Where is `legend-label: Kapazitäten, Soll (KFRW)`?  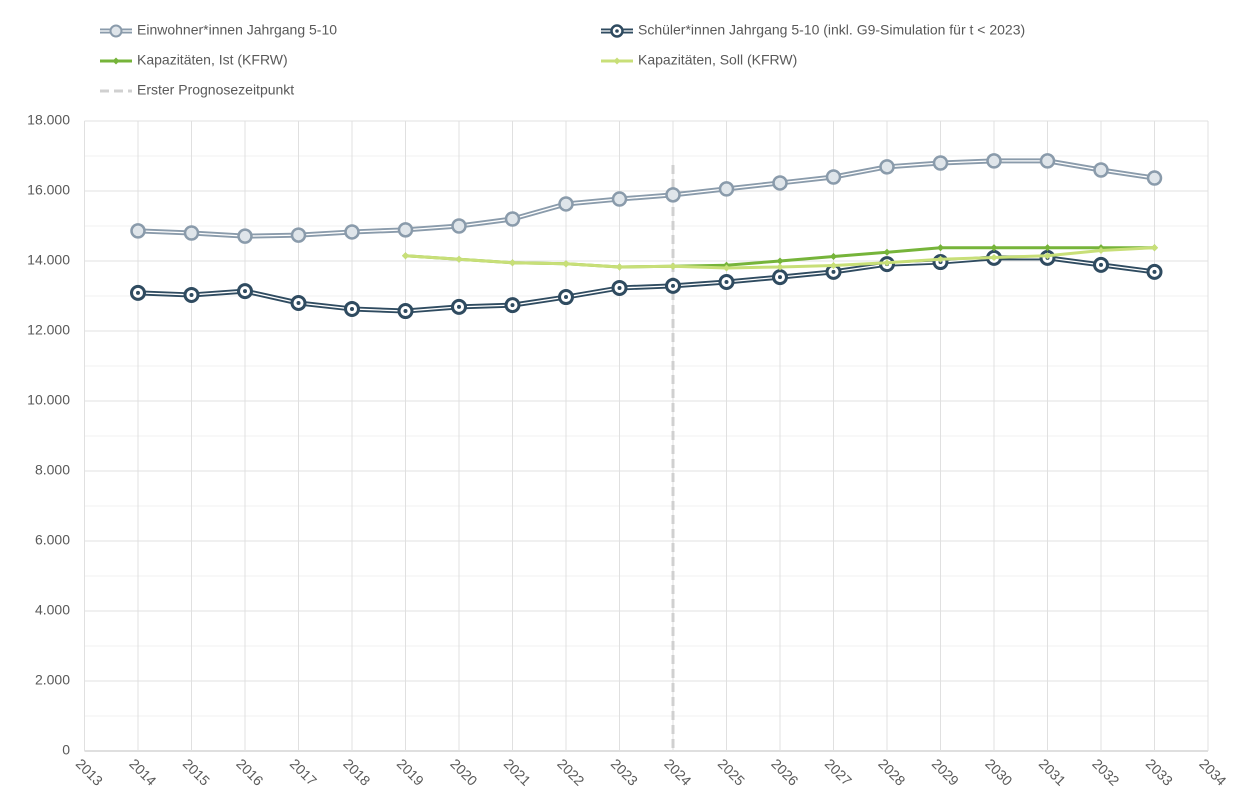
legend-label: Kapazitäten, Soll (KFRW) is located at coordinates (717, 60).